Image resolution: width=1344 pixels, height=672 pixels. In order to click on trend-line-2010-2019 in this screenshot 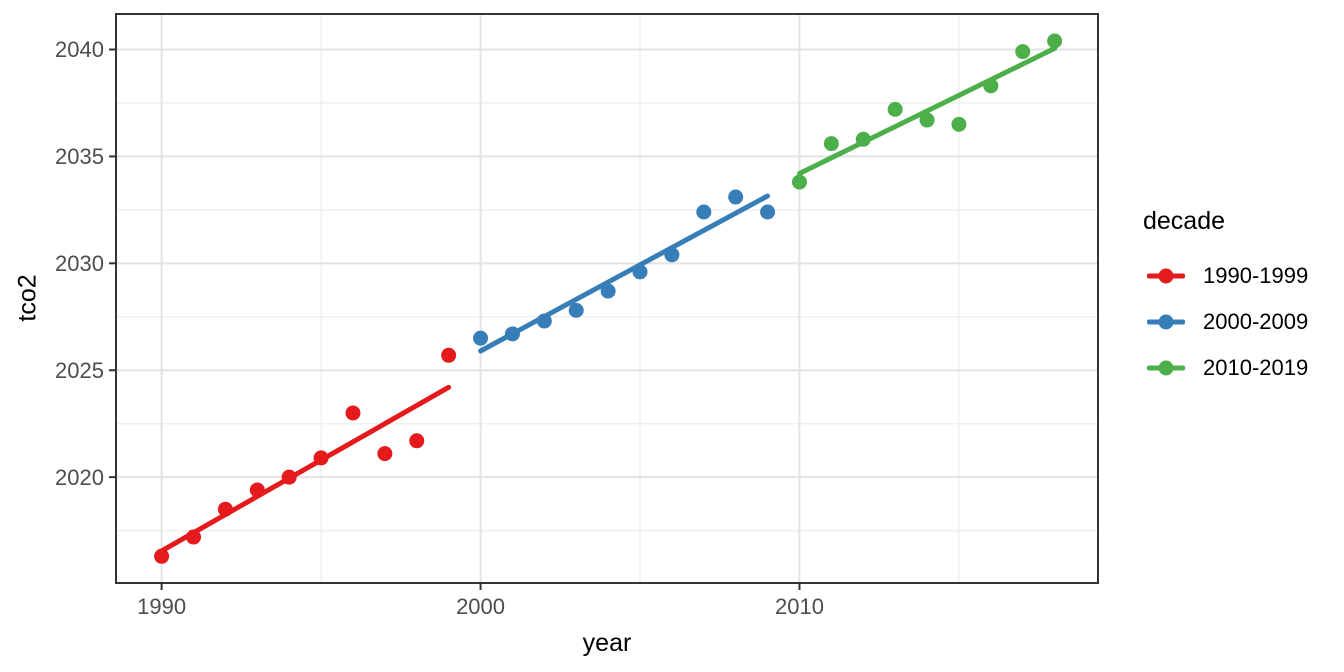, I will do `click(927, 111)`.